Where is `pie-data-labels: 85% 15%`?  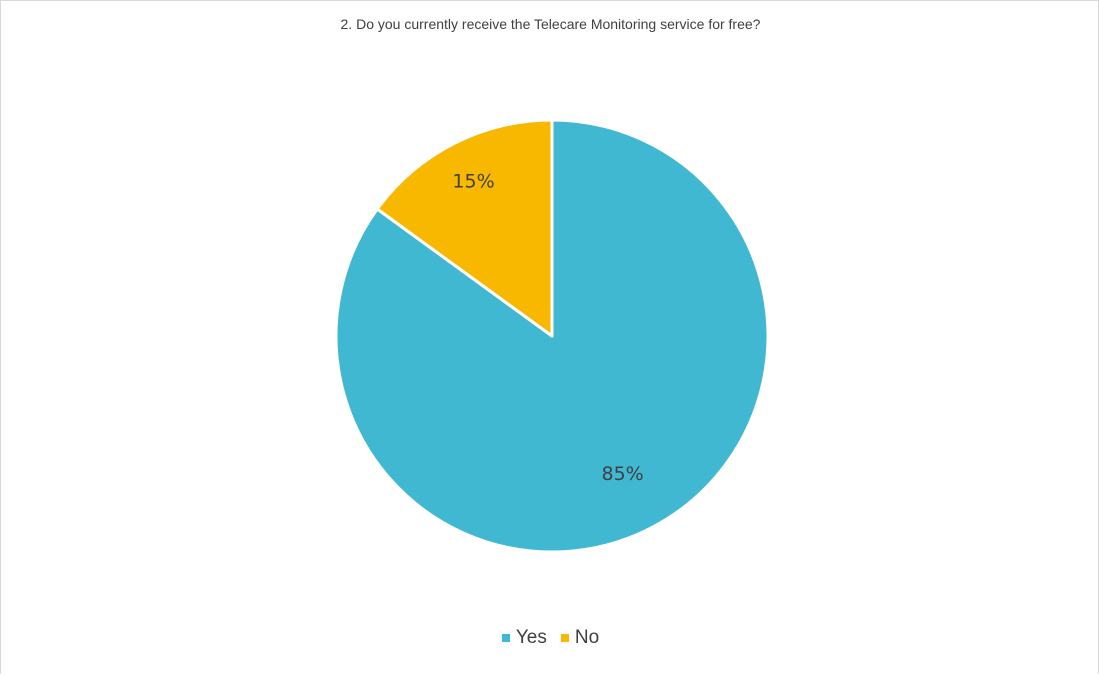
pie-data-labels: 85% 15% is located at coordinates (547, 328).